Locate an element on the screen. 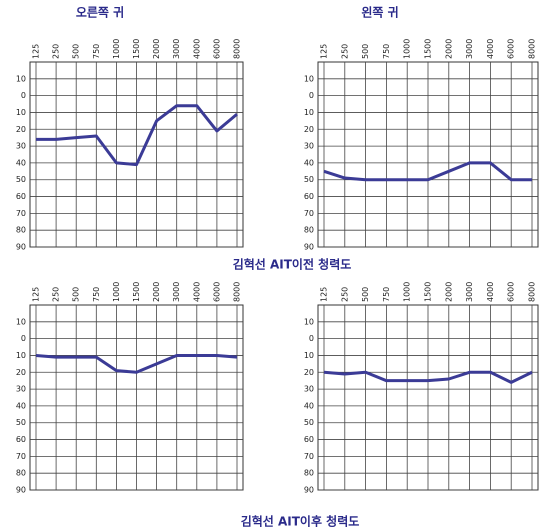  caption: 김혁선 AIT이전 청력도 is located at coordinates (292, 264).